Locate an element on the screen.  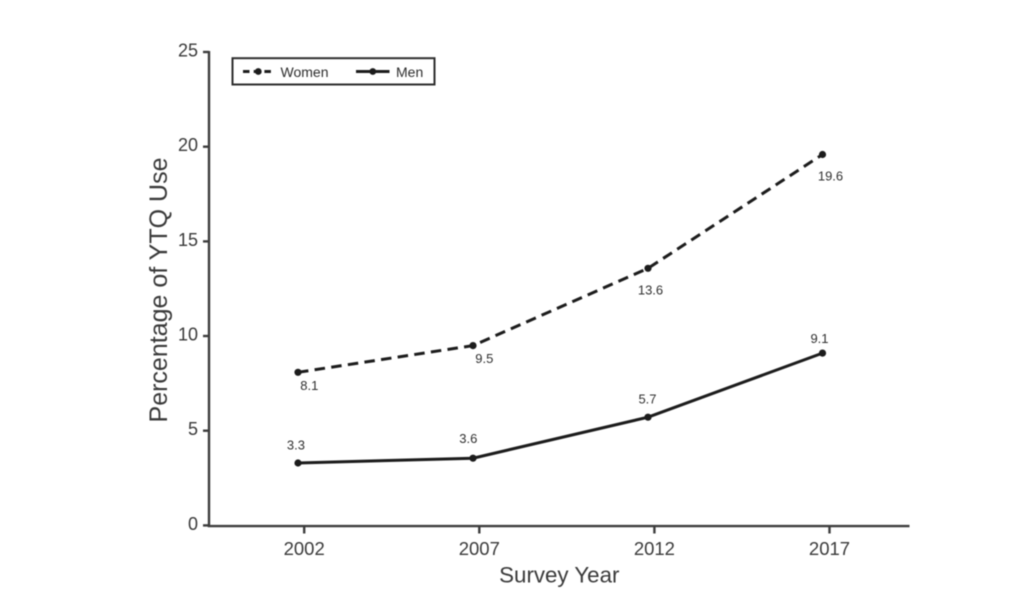
svg-text: 19.6 is located at coordinates (830, 176).